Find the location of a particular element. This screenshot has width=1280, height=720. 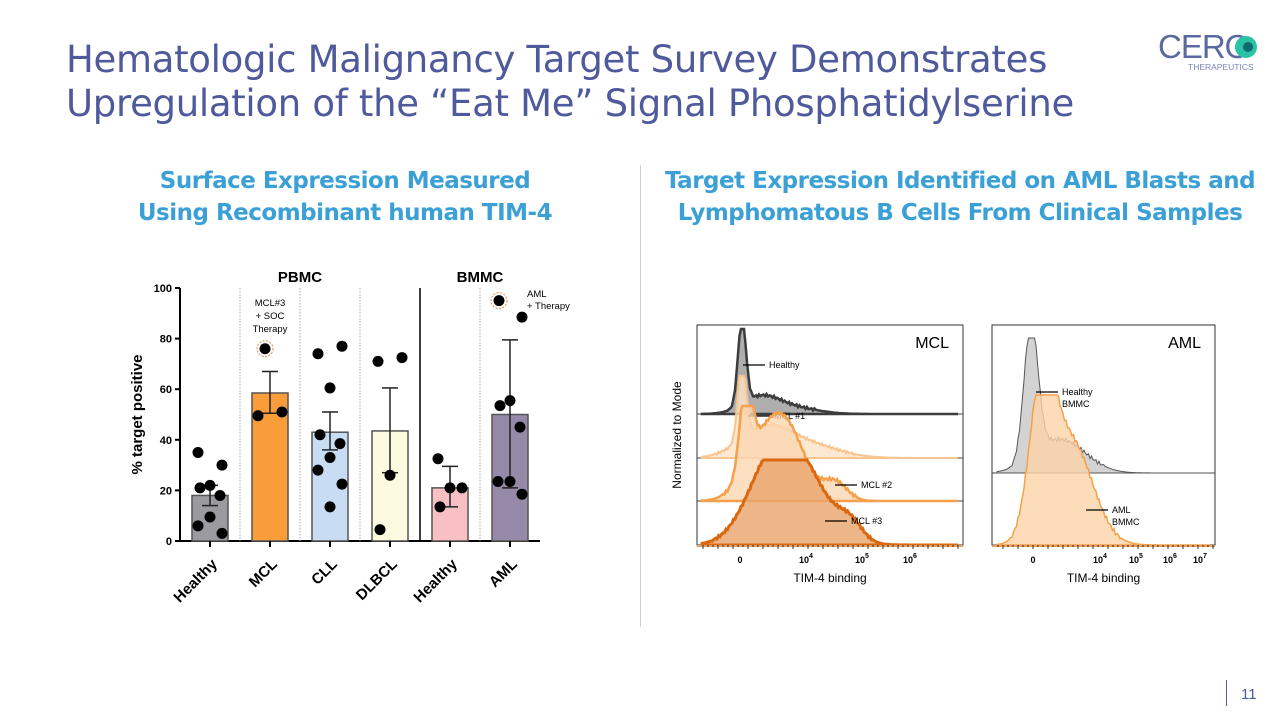

y-tick-label: 60 is located at coordinates (166, 390).